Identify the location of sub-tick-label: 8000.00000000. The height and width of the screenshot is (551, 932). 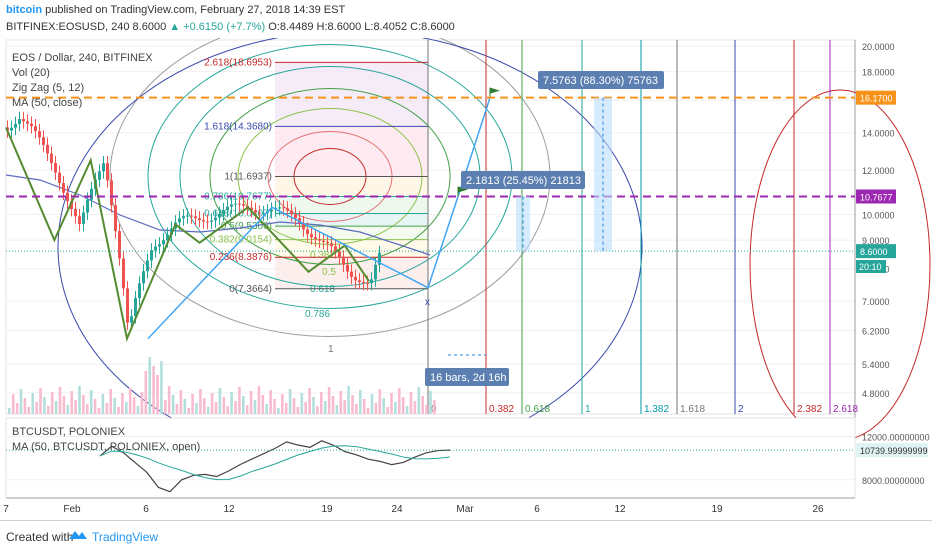
(893, 481).